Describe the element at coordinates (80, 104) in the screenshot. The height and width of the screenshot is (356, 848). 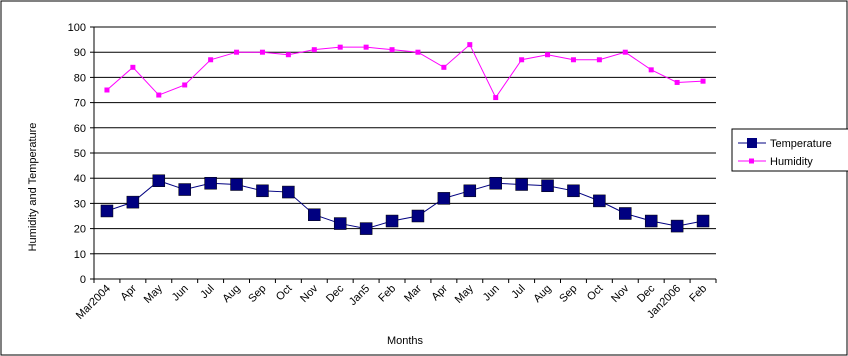
I see `y-tick-label: 70` at that location.